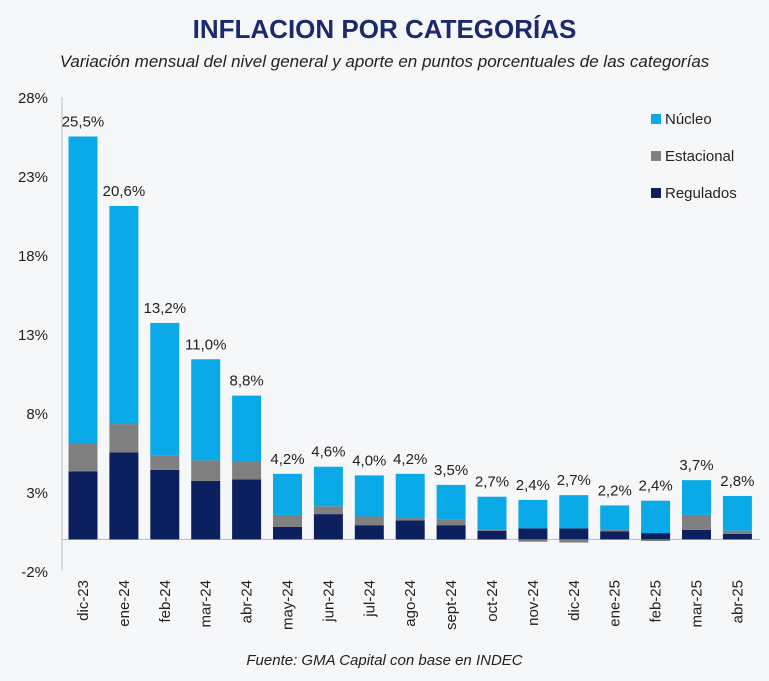 Image resolution: width=769 pixels, height=681 pixels. What do you see at coordinates (34, 572) in the screenshot?
I see `y-tick-label: -2%` at bounding box center [34, 572].